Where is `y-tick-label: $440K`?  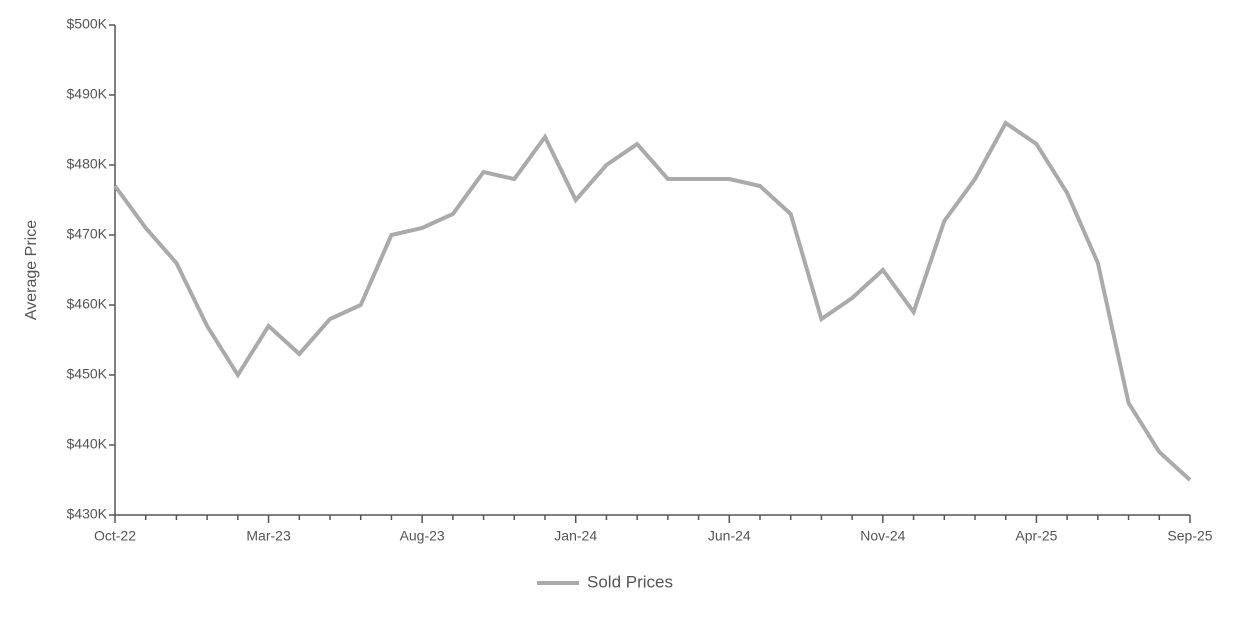
y-tick-label: $440K is located at coordinates (87, 444).